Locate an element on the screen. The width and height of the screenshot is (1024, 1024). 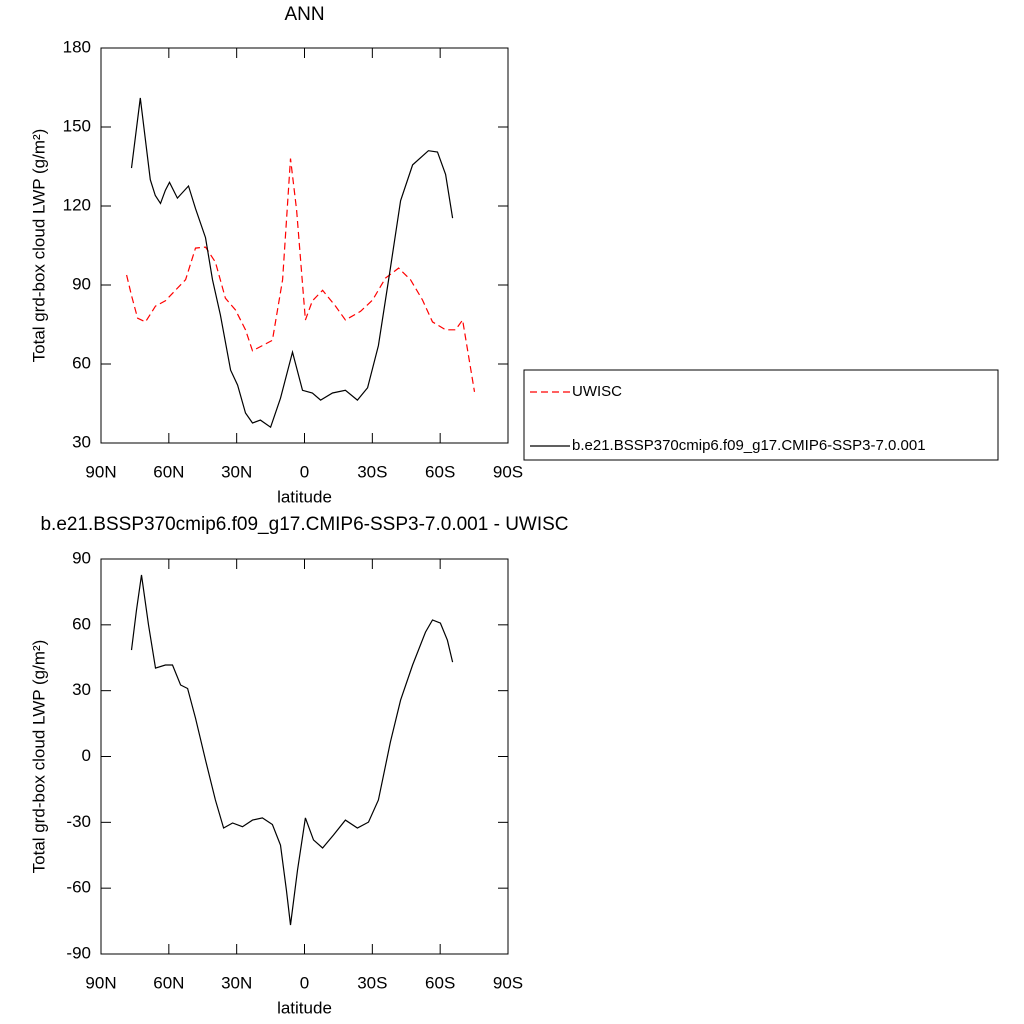
y-tick-label: 180 is located at coordinates (77, 46).